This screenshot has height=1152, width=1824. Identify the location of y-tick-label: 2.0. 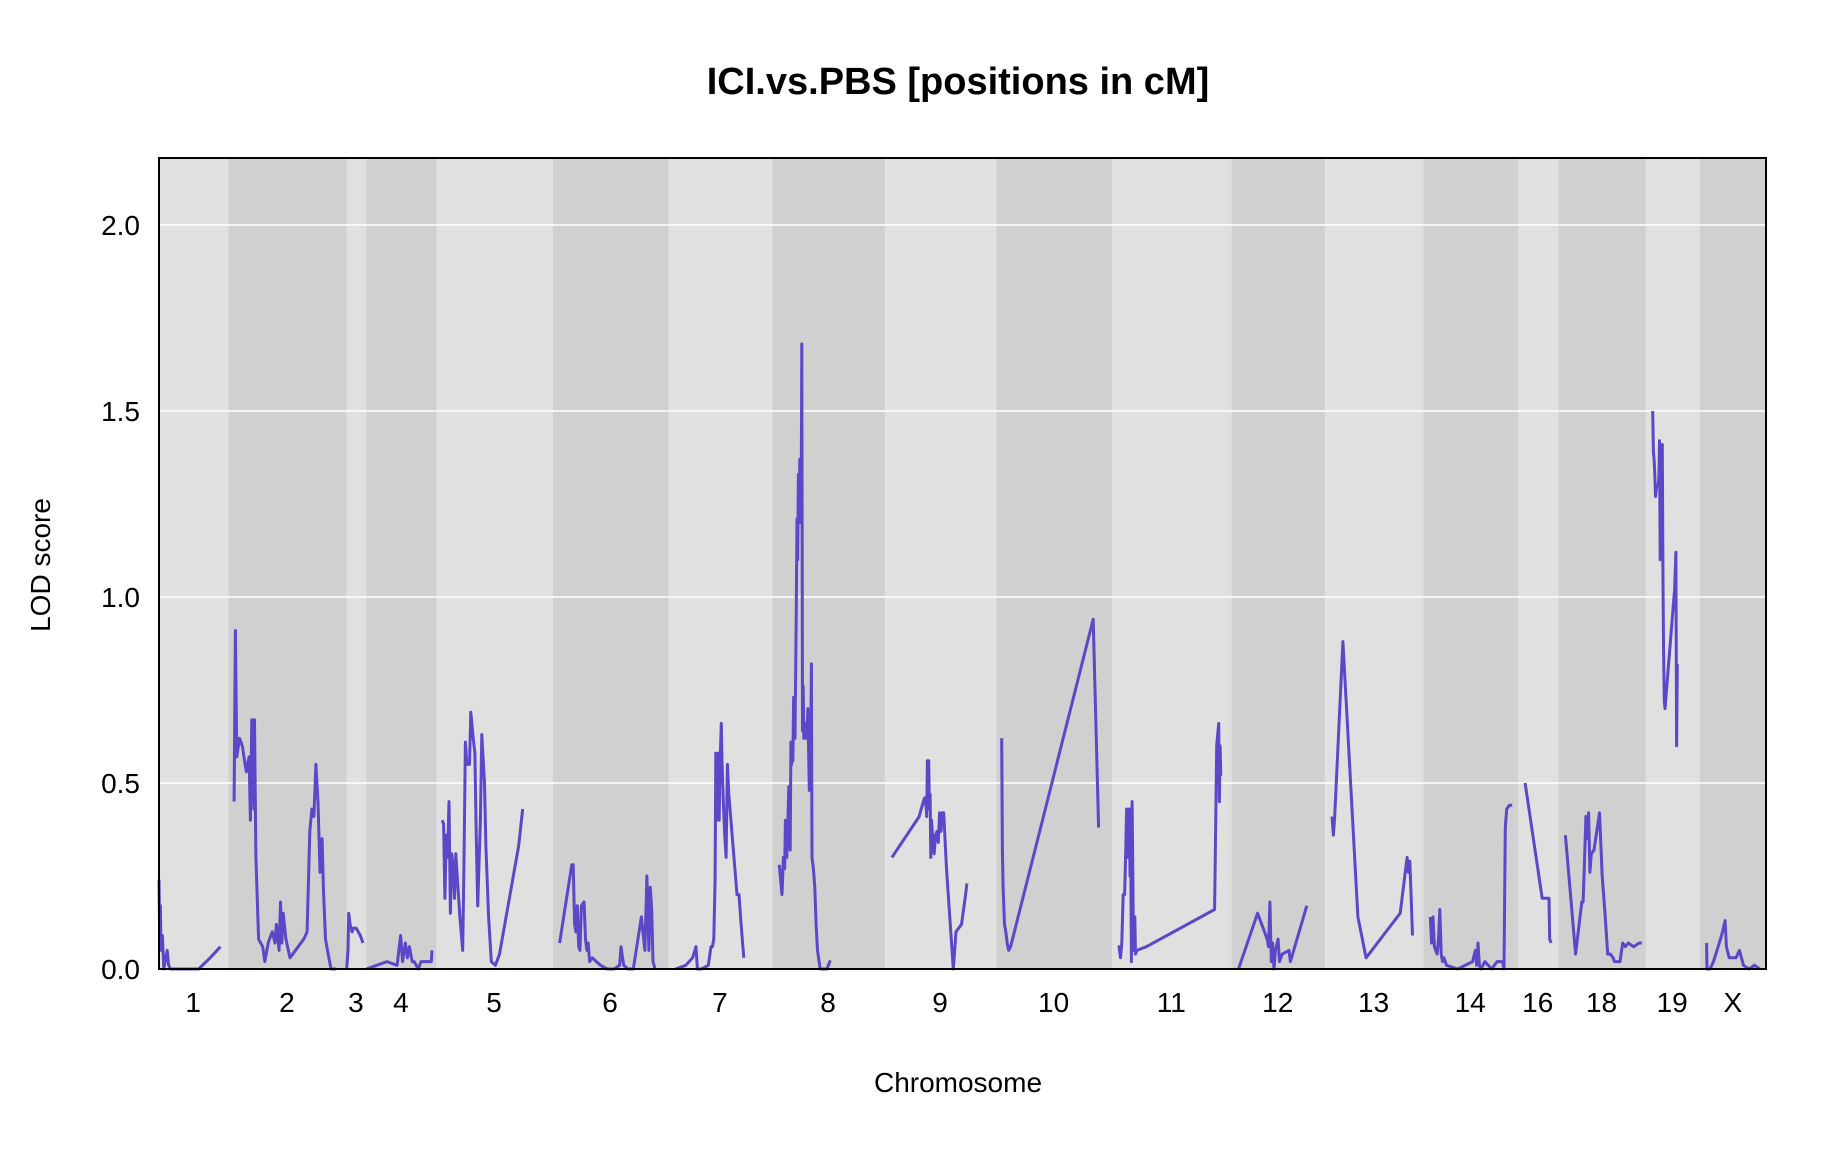
(120, 225).